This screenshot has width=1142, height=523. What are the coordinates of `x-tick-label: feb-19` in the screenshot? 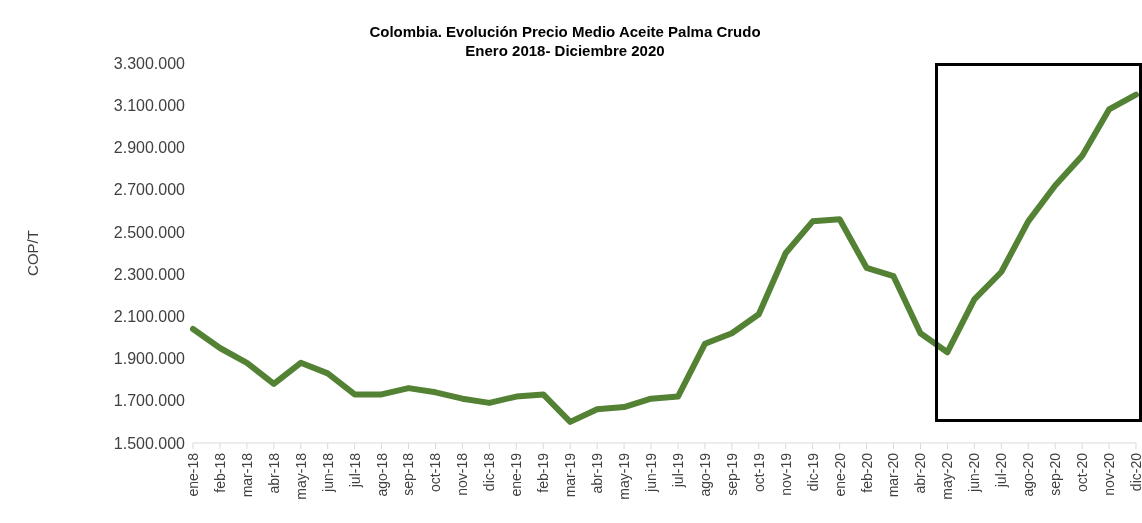 It's located at (543, 472).